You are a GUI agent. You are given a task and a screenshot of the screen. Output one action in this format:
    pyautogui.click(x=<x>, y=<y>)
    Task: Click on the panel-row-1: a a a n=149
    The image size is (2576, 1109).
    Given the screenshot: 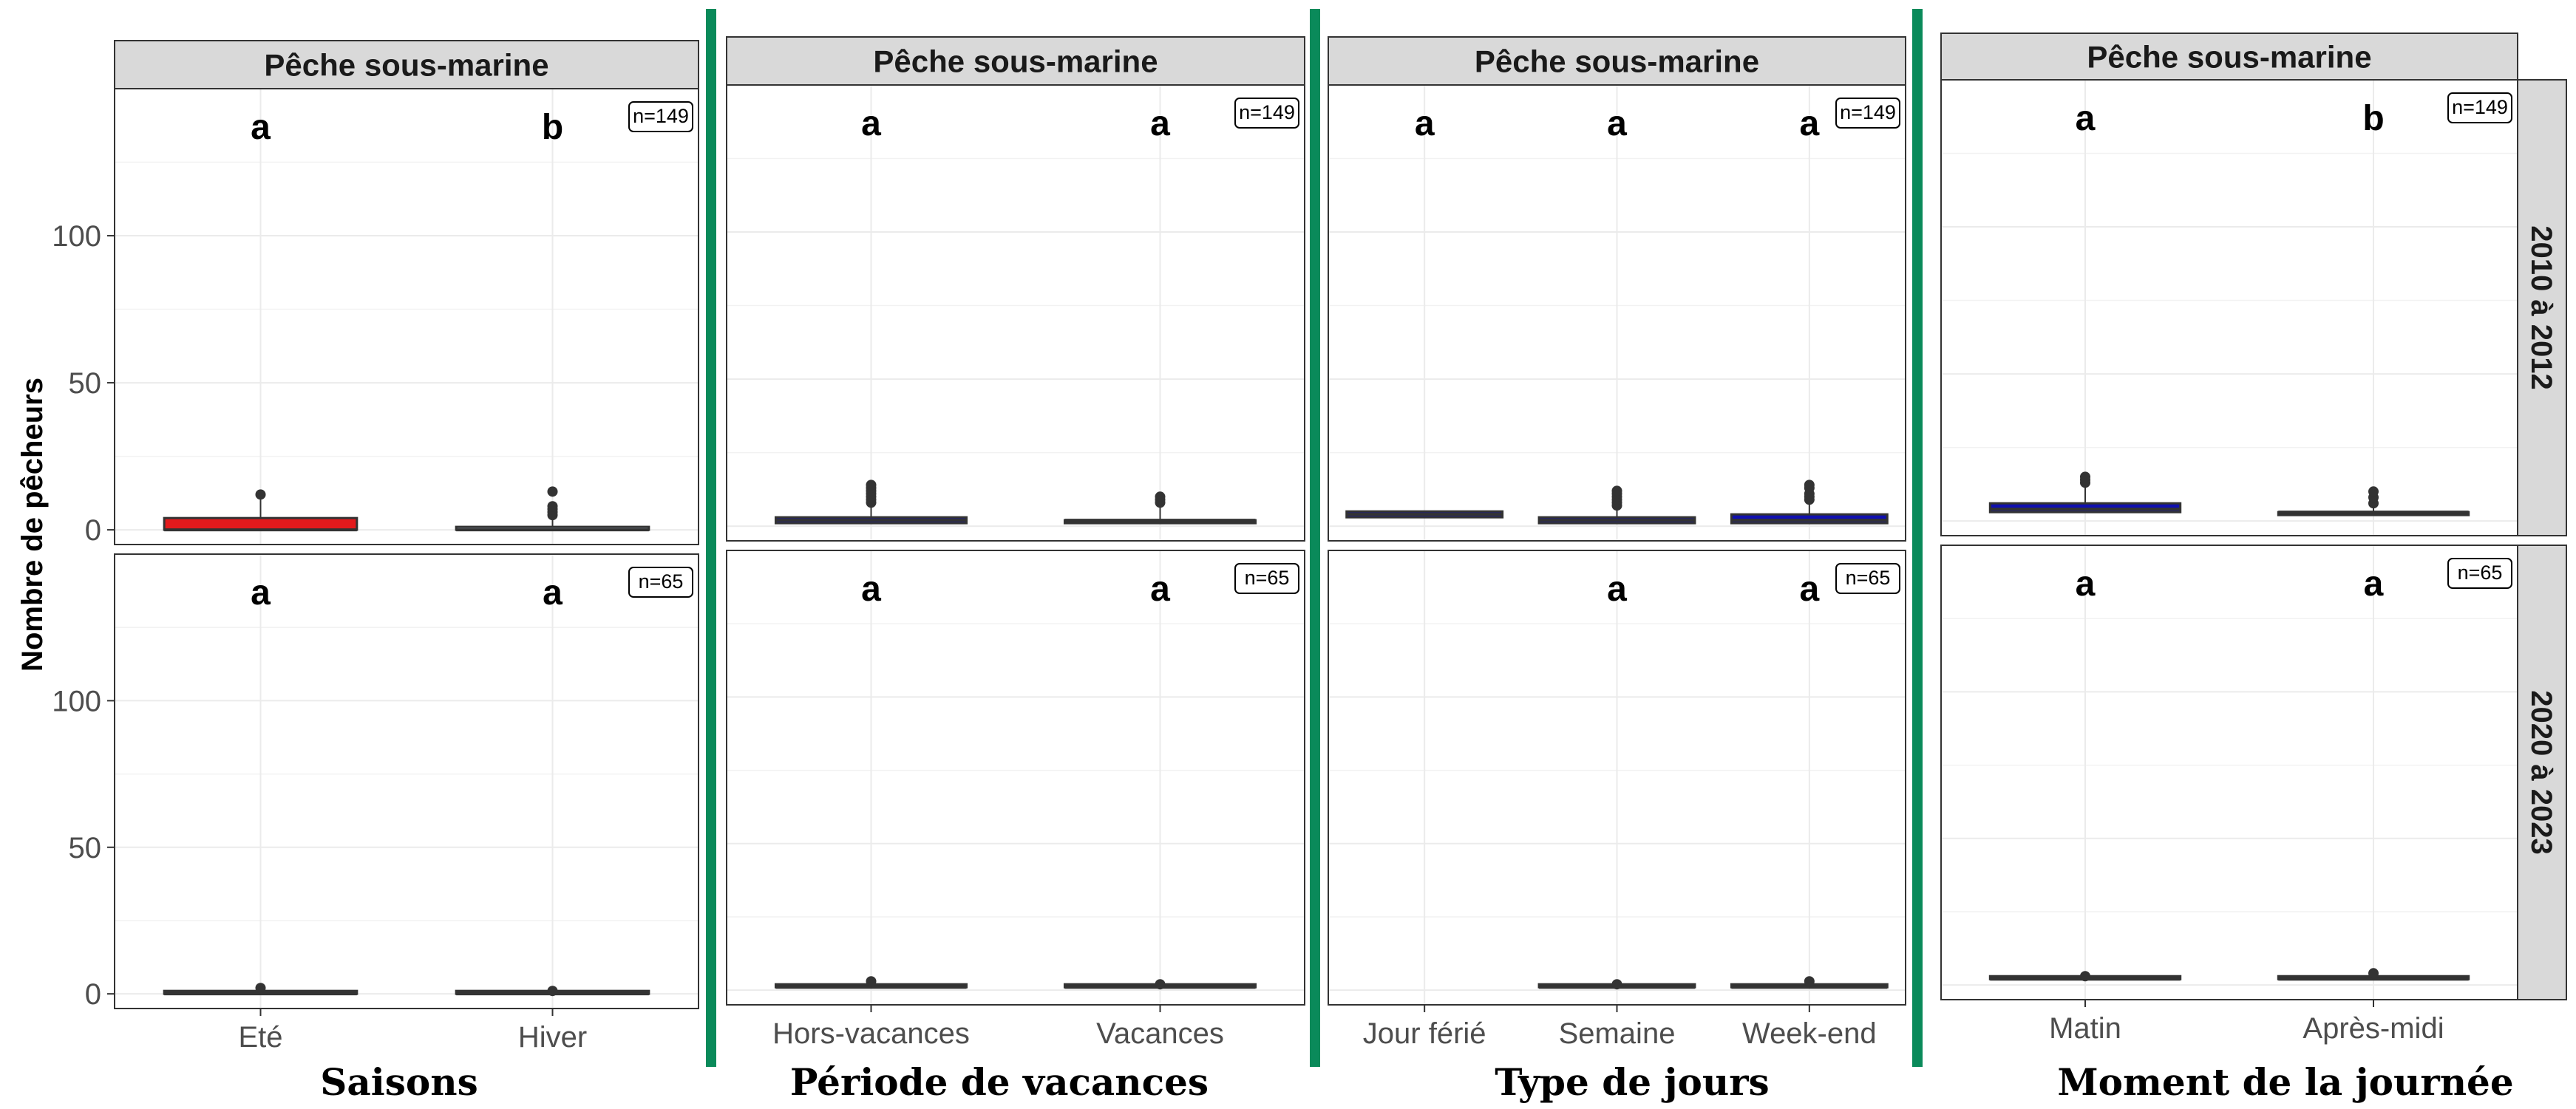 What is the action you would take?
    pyautogui.click(x=1617, y=313)
    